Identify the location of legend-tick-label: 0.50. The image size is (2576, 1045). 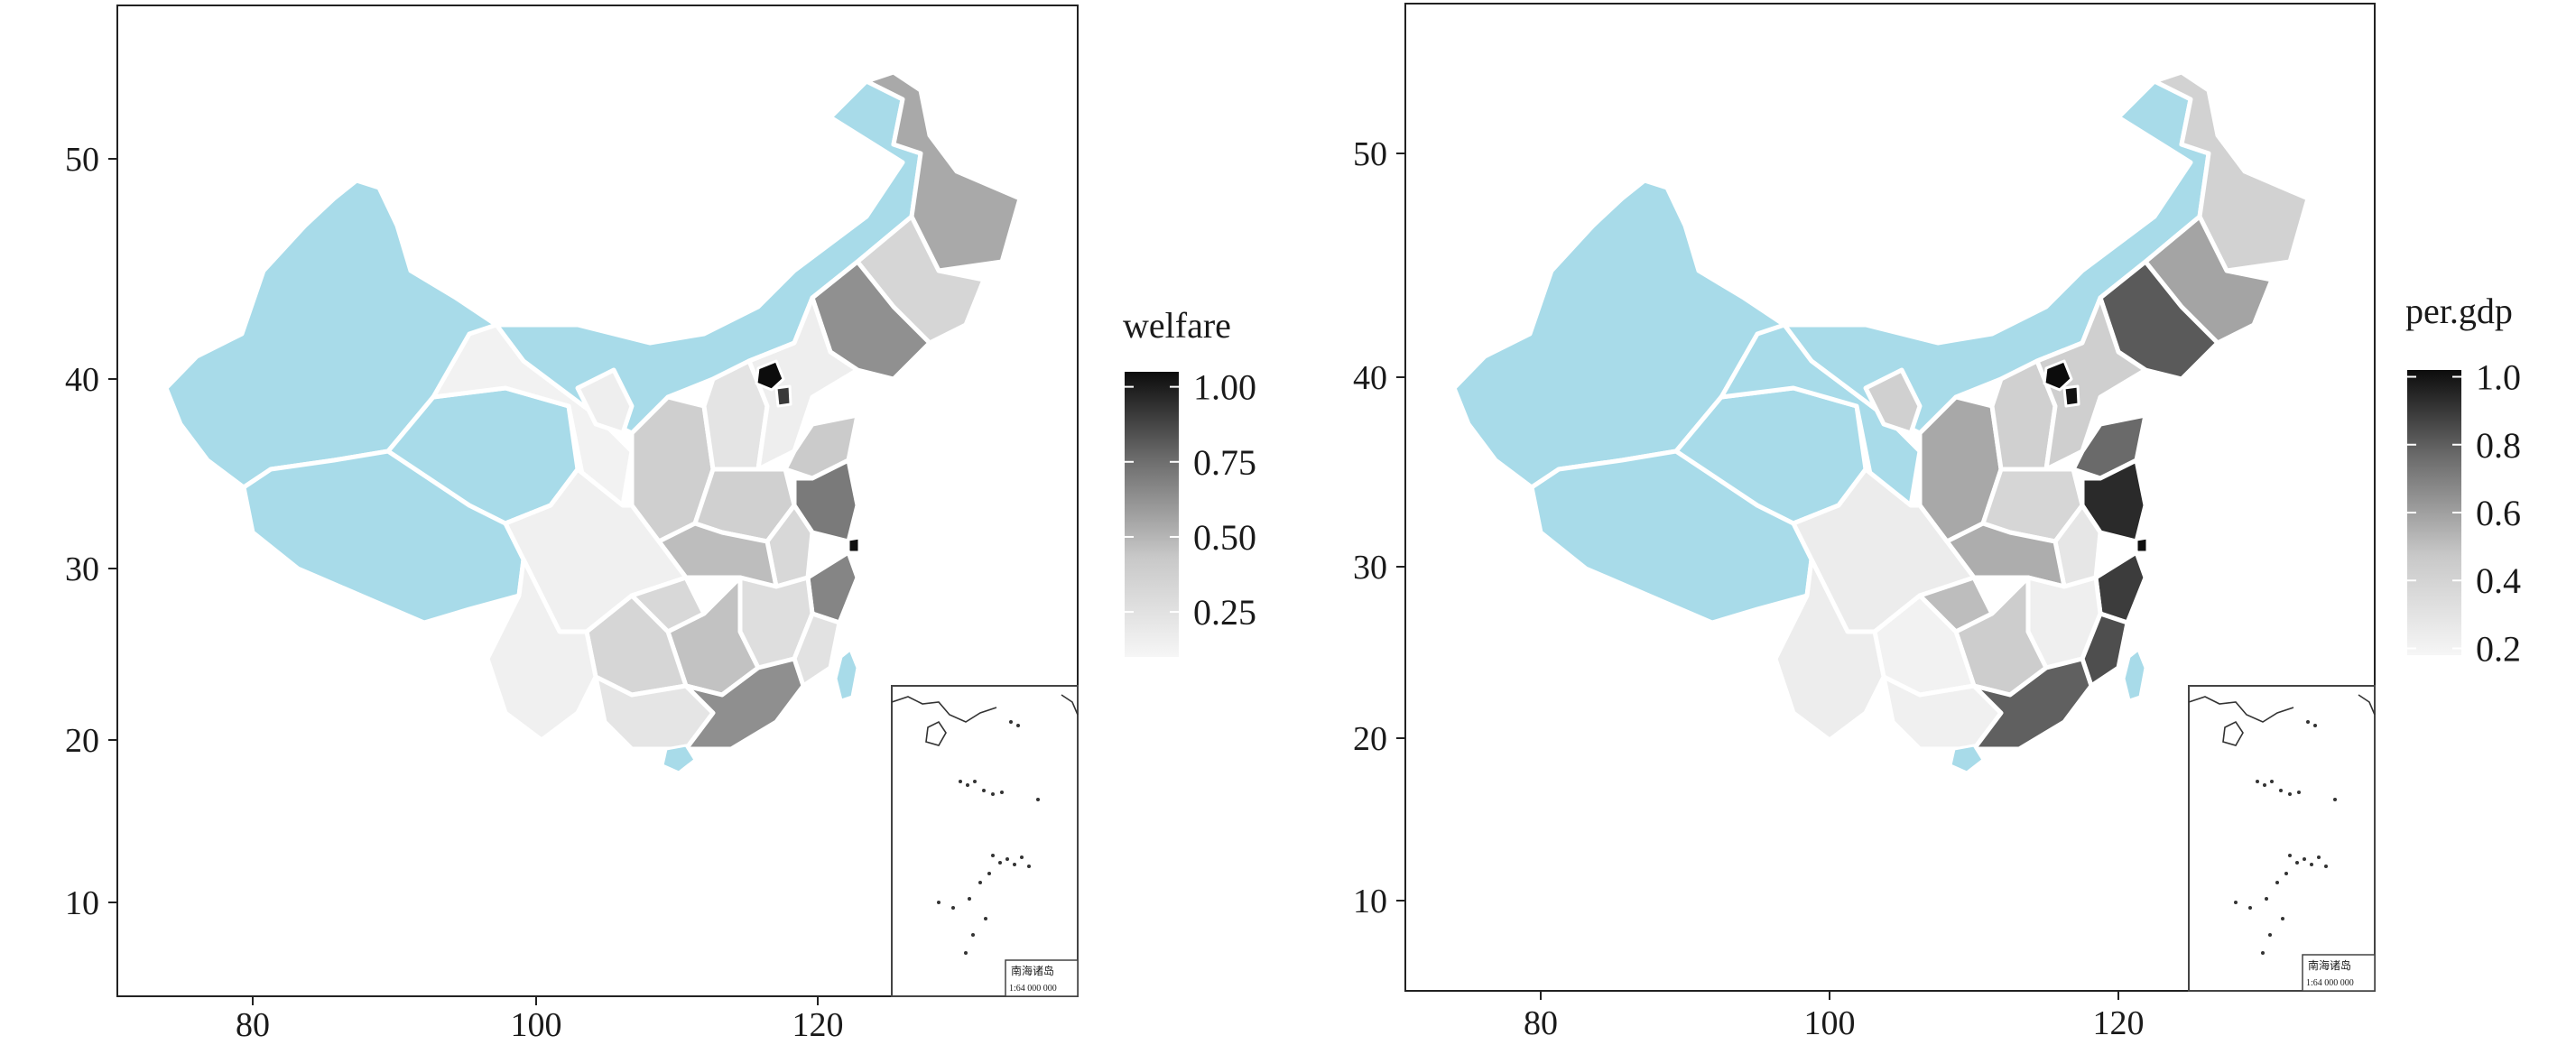
(1225, 538).